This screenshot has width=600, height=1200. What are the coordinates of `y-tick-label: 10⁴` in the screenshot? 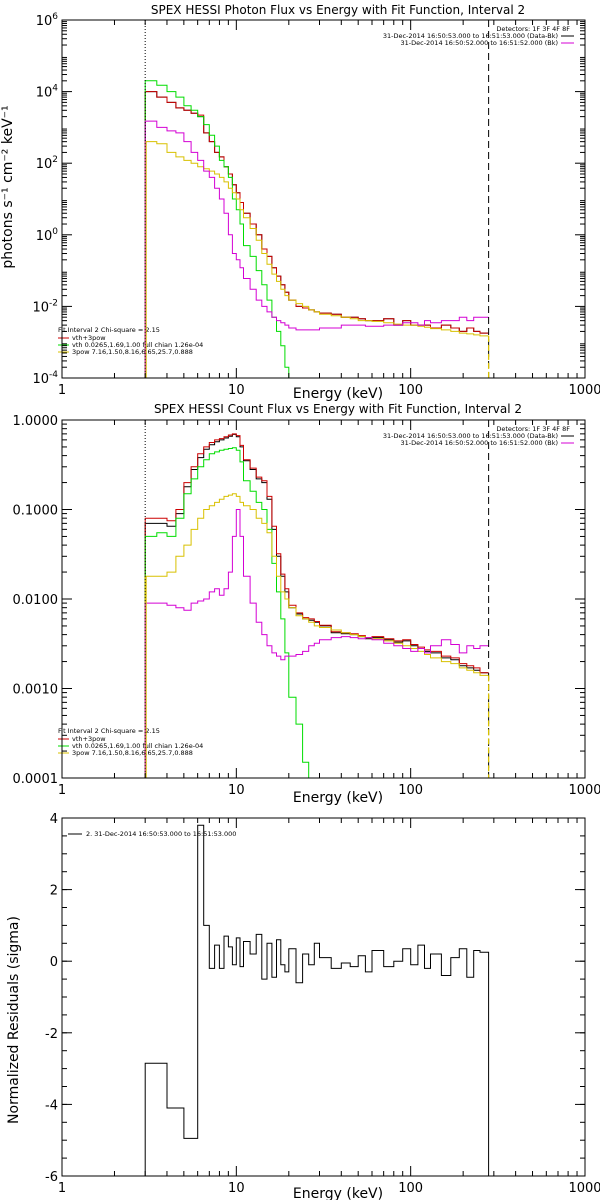 It's located at (47, 92).